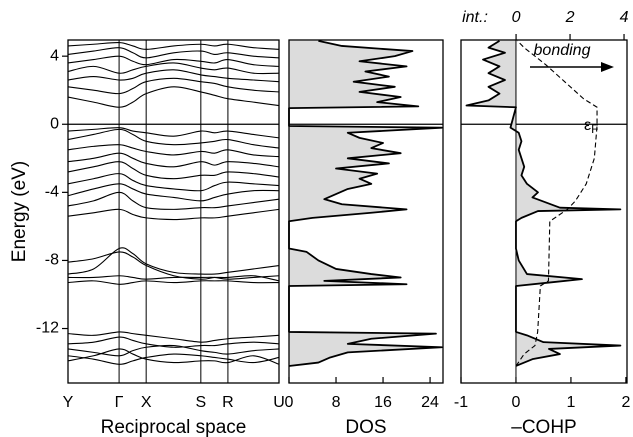 The height and width of the screenshot is (437, 633). What do you see at coordinates (430, 402) in the screenshot?
I see `x-tick-label: 24` at bounding box center [430, 402].